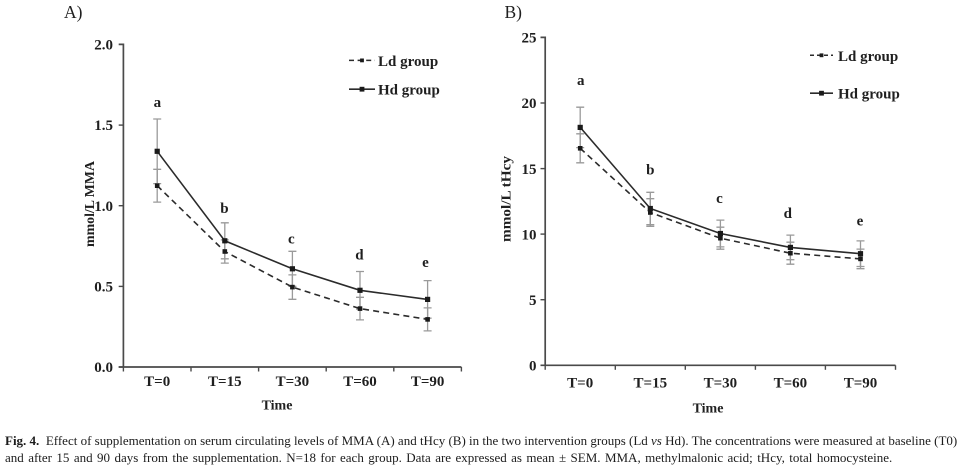  What do you see at coordinates (533, 367) in the screenshot?
I see `svg-text: 0` at bounding box center [533, 367].